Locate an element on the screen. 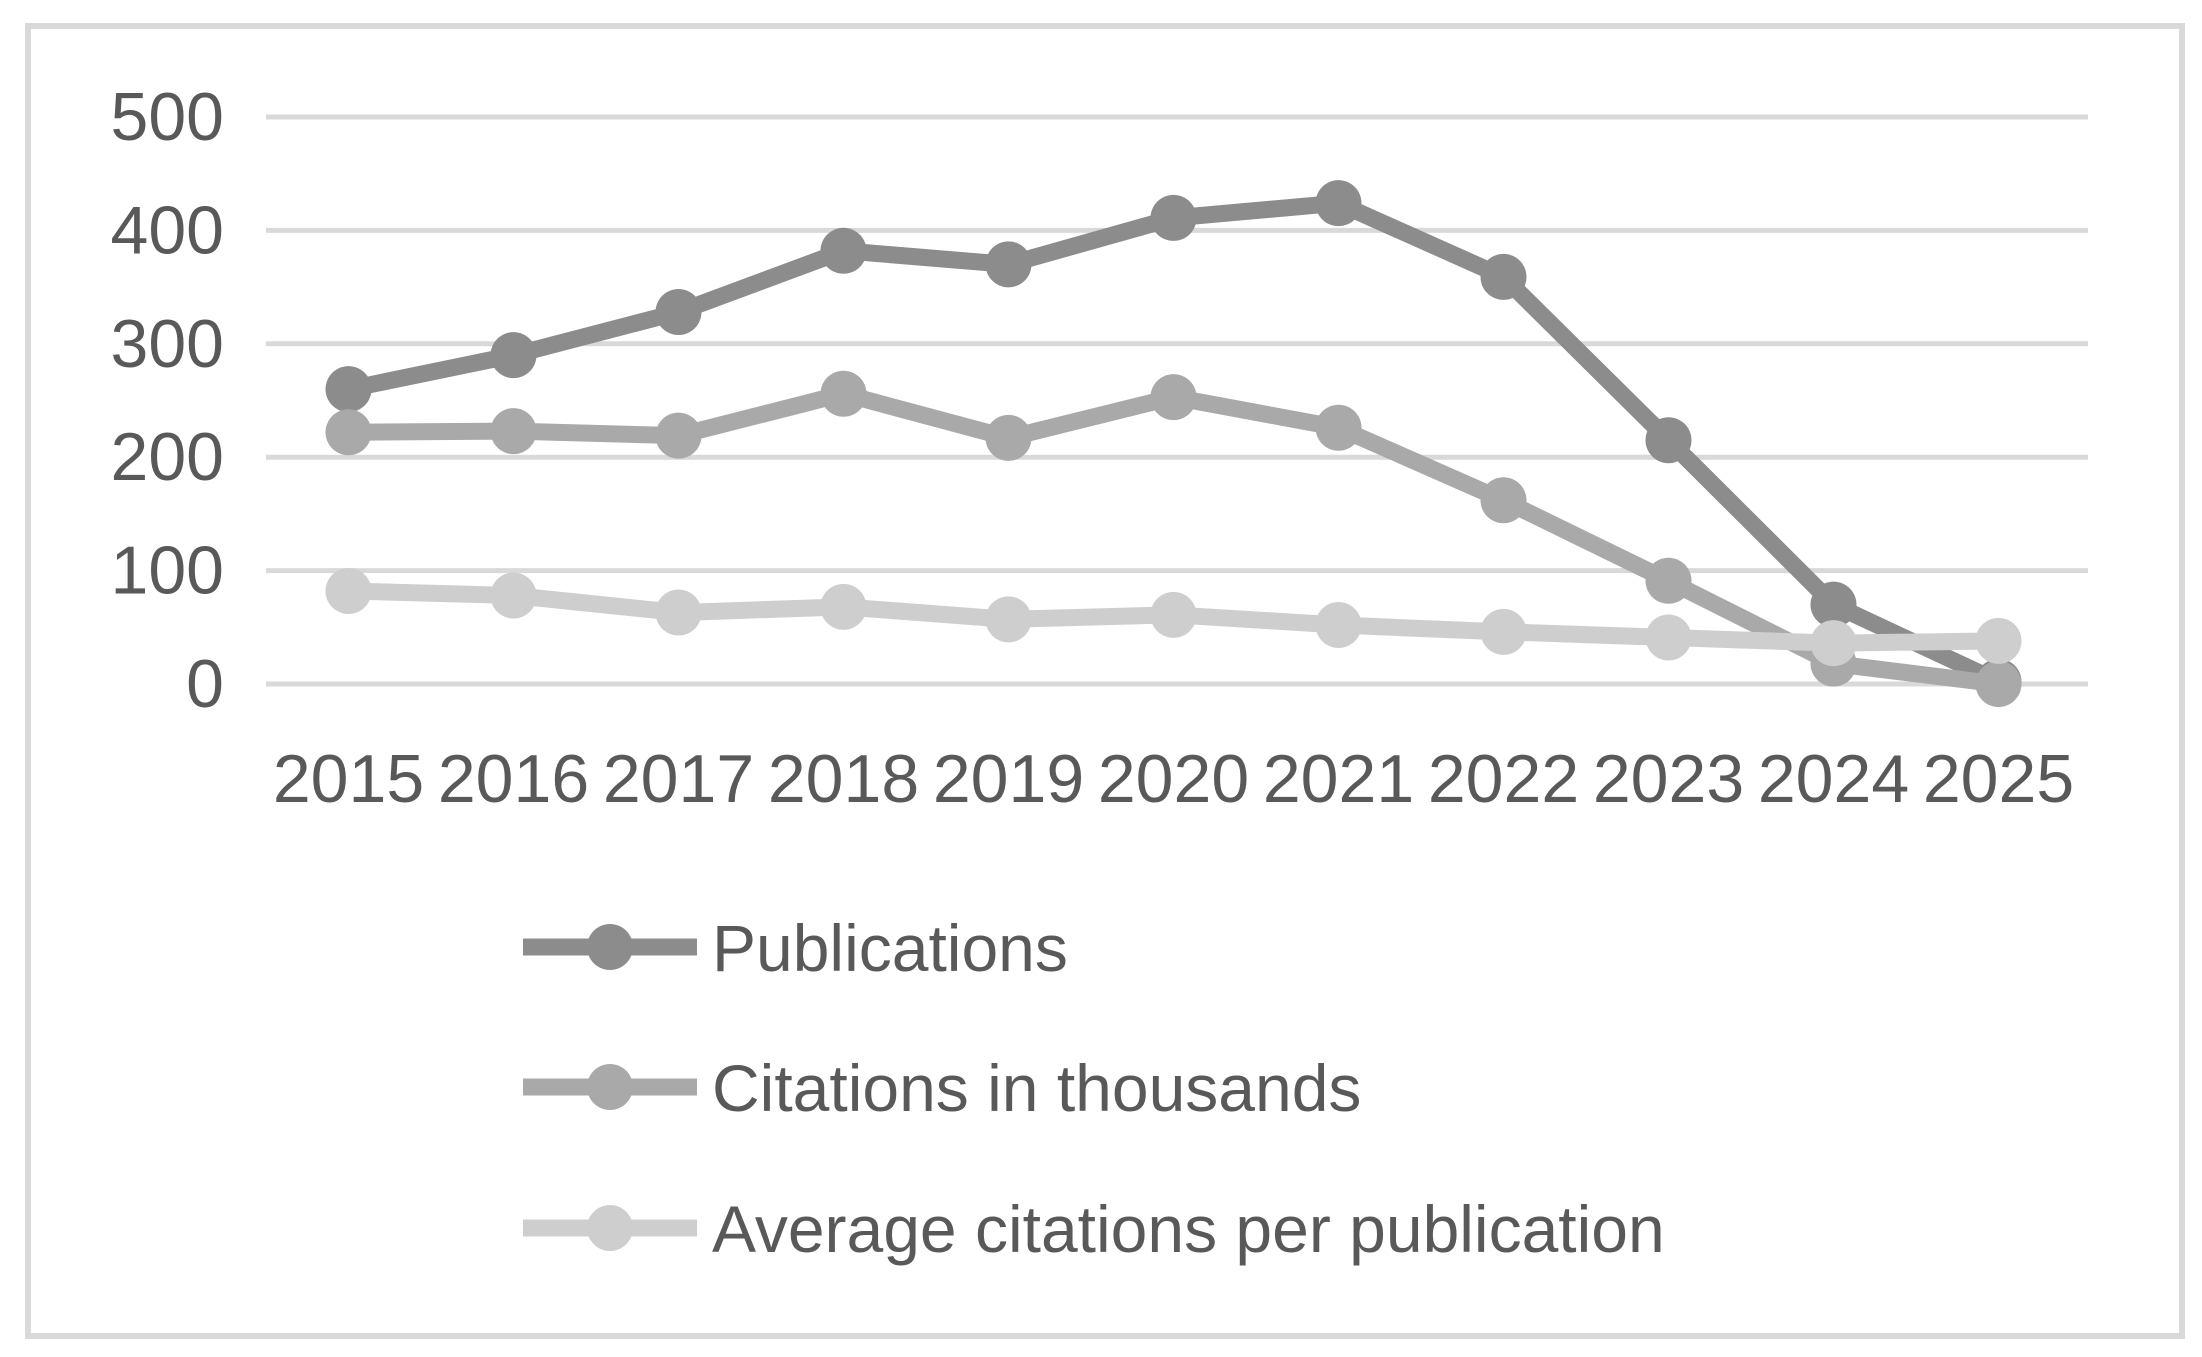 Image resolution: width=2202 pixels, height=1357 pixels. x-tick-label-2019: 2019 is located at coordinates (1008, 779).